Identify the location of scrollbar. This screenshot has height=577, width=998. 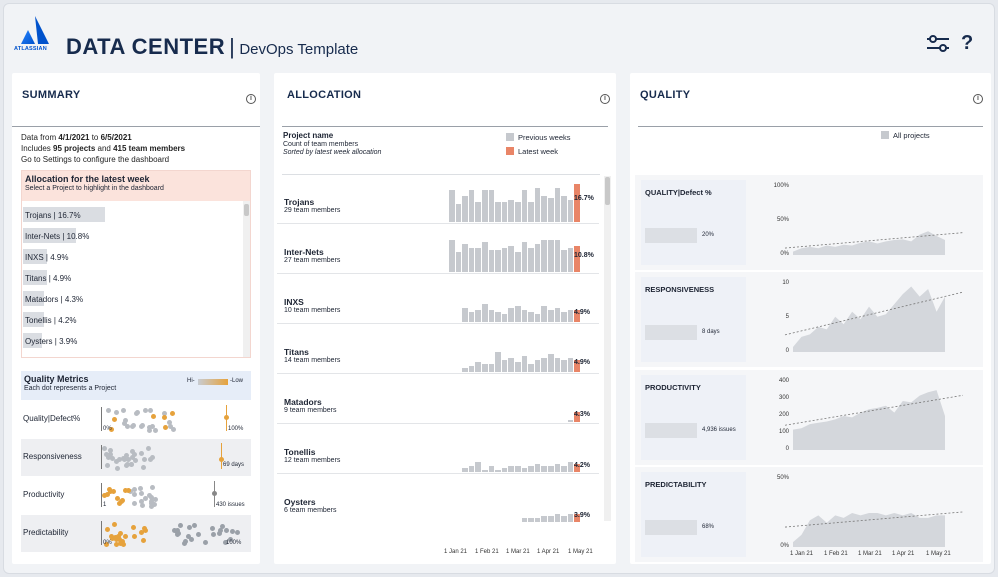
(246, 279).